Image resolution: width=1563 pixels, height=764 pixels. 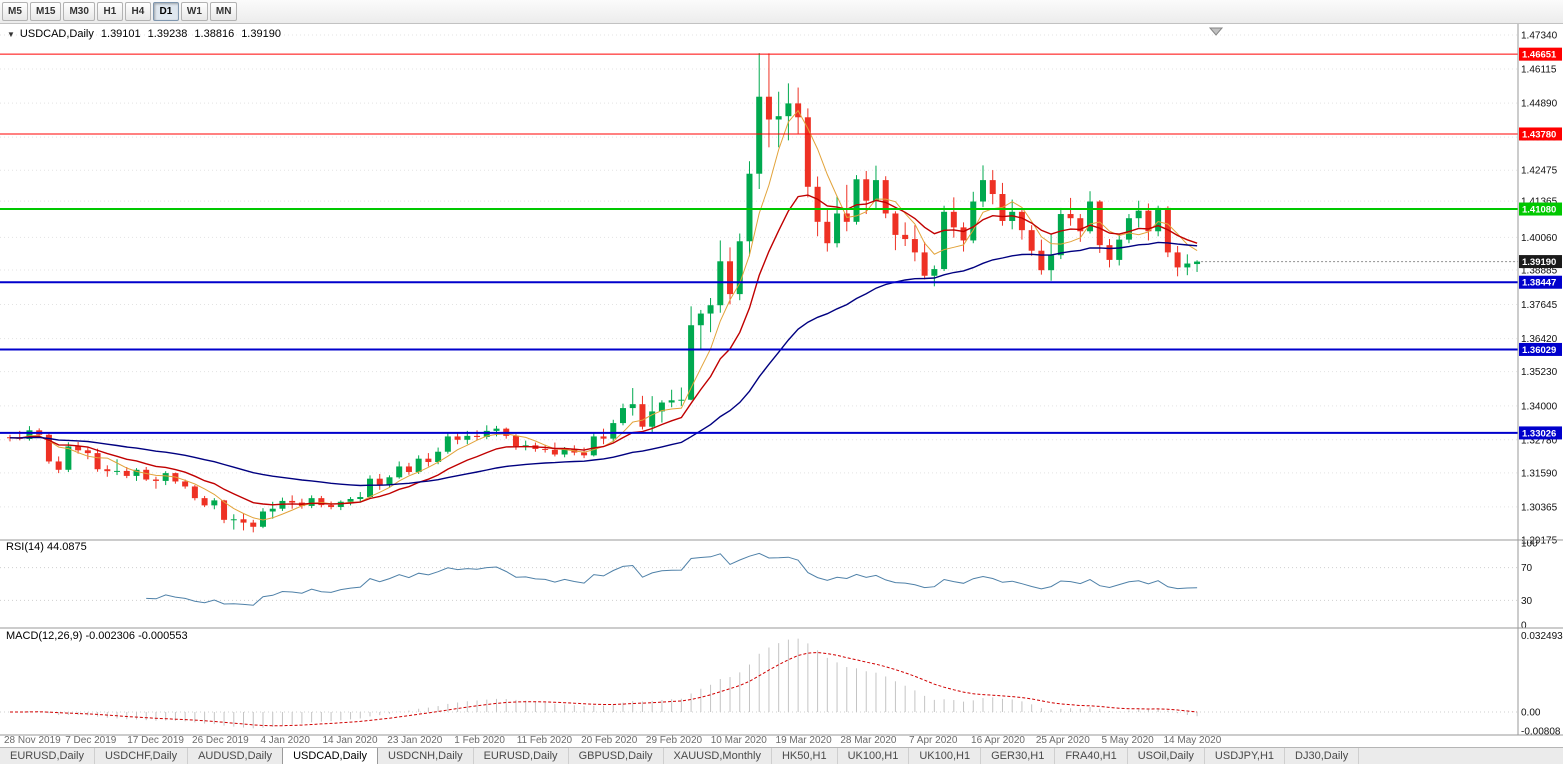 I want to click on svg-text: 1.38447, so click(x=1539, y=283).